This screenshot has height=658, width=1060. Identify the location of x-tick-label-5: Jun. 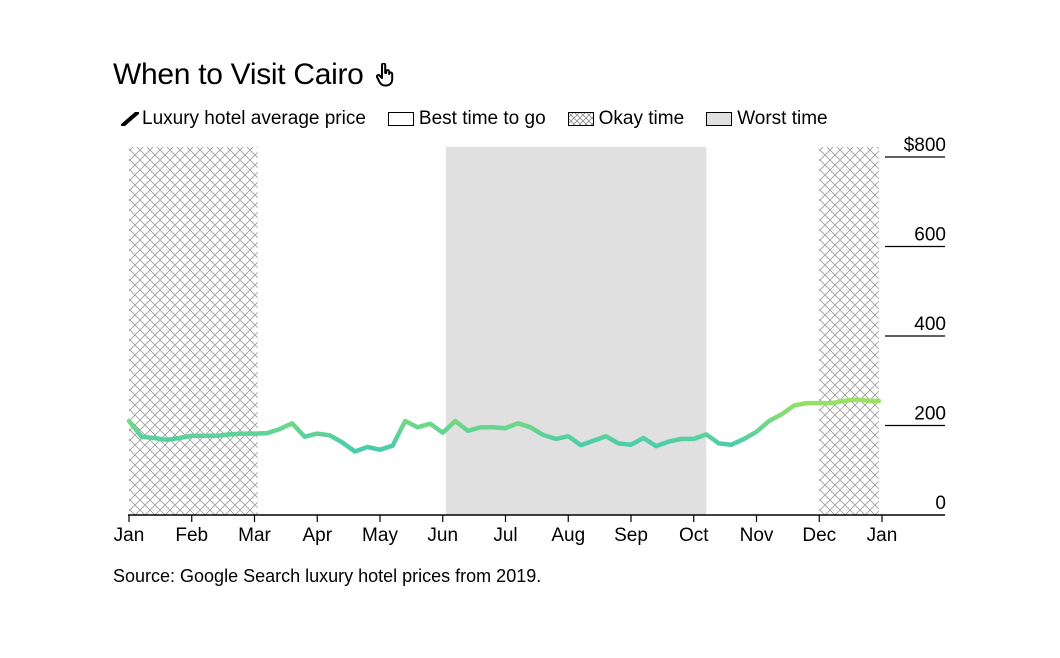
(442, 535).